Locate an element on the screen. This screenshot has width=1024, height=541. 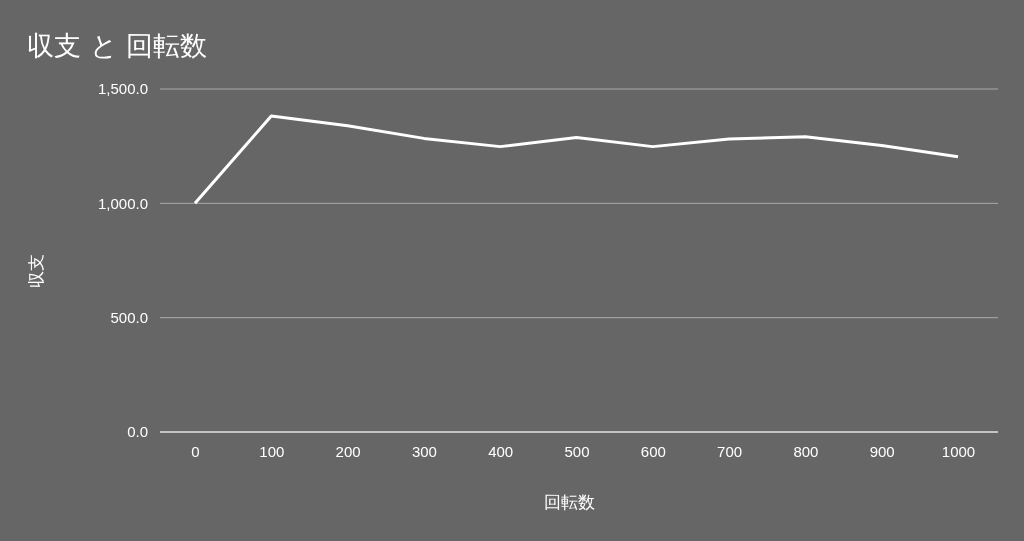
y-tick-label: 1,000.0 is located at coordinates (122, 203).